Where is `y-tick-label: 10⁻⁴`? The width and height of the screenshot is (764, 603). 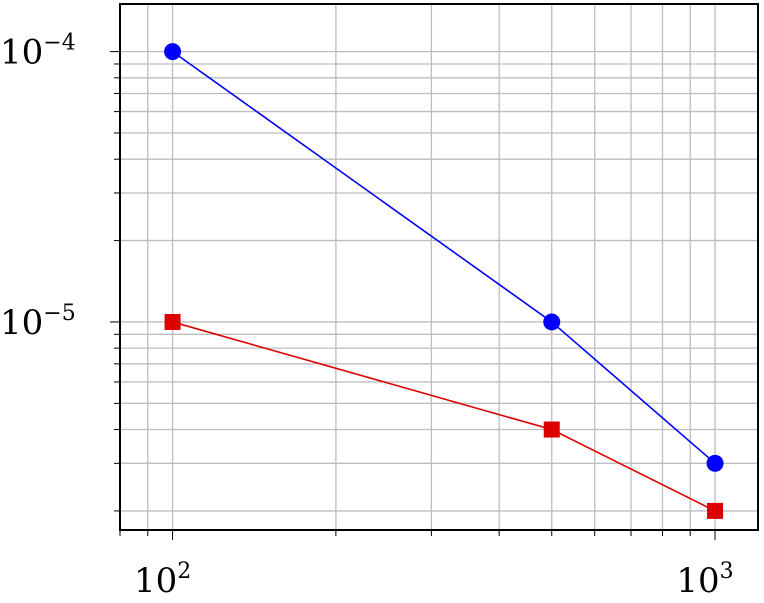 y-tick-label: 10⁻⁴ is located at coordinates (38, 52).